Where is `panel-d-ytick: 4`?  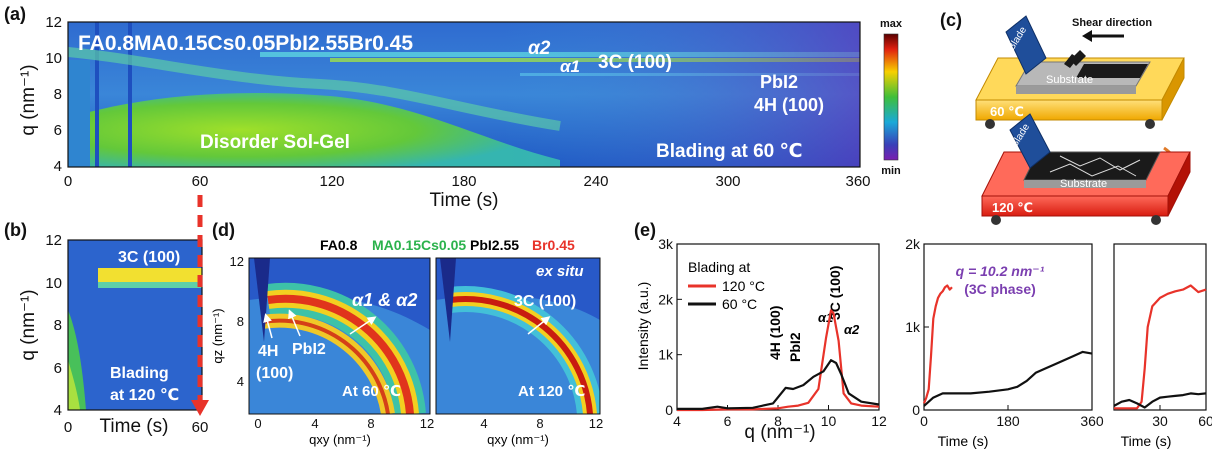
panel-d-ytick: 4 is located at coordinates (240, 381).